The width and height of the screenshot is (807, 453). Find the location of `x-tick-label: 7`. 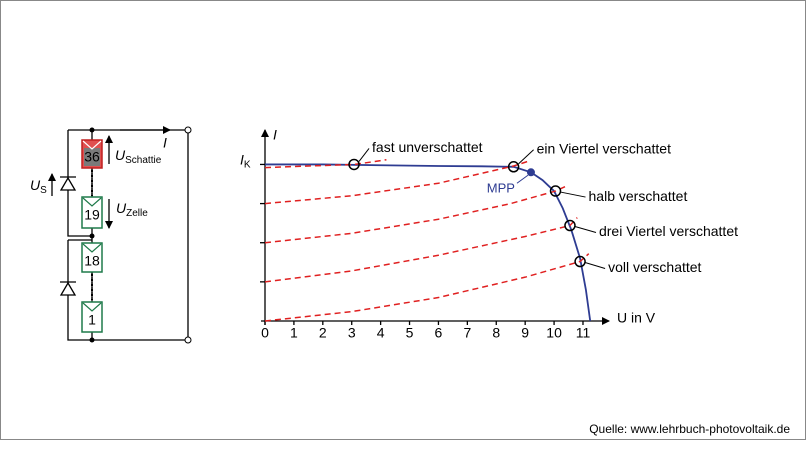

x-tick-label: 7 is located at coordinates (467, 333).